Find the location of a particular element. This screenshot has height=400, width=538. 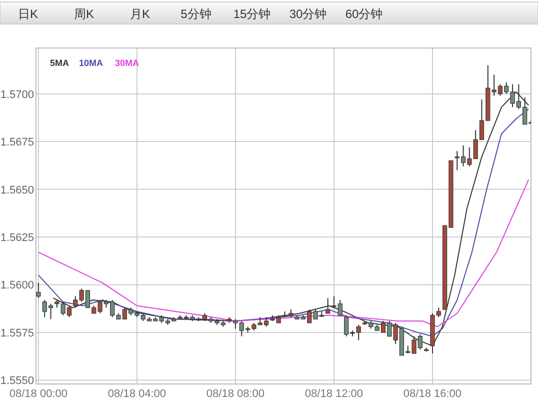

y-tick-label: 1.5575 is located at coordinates (17, 333).